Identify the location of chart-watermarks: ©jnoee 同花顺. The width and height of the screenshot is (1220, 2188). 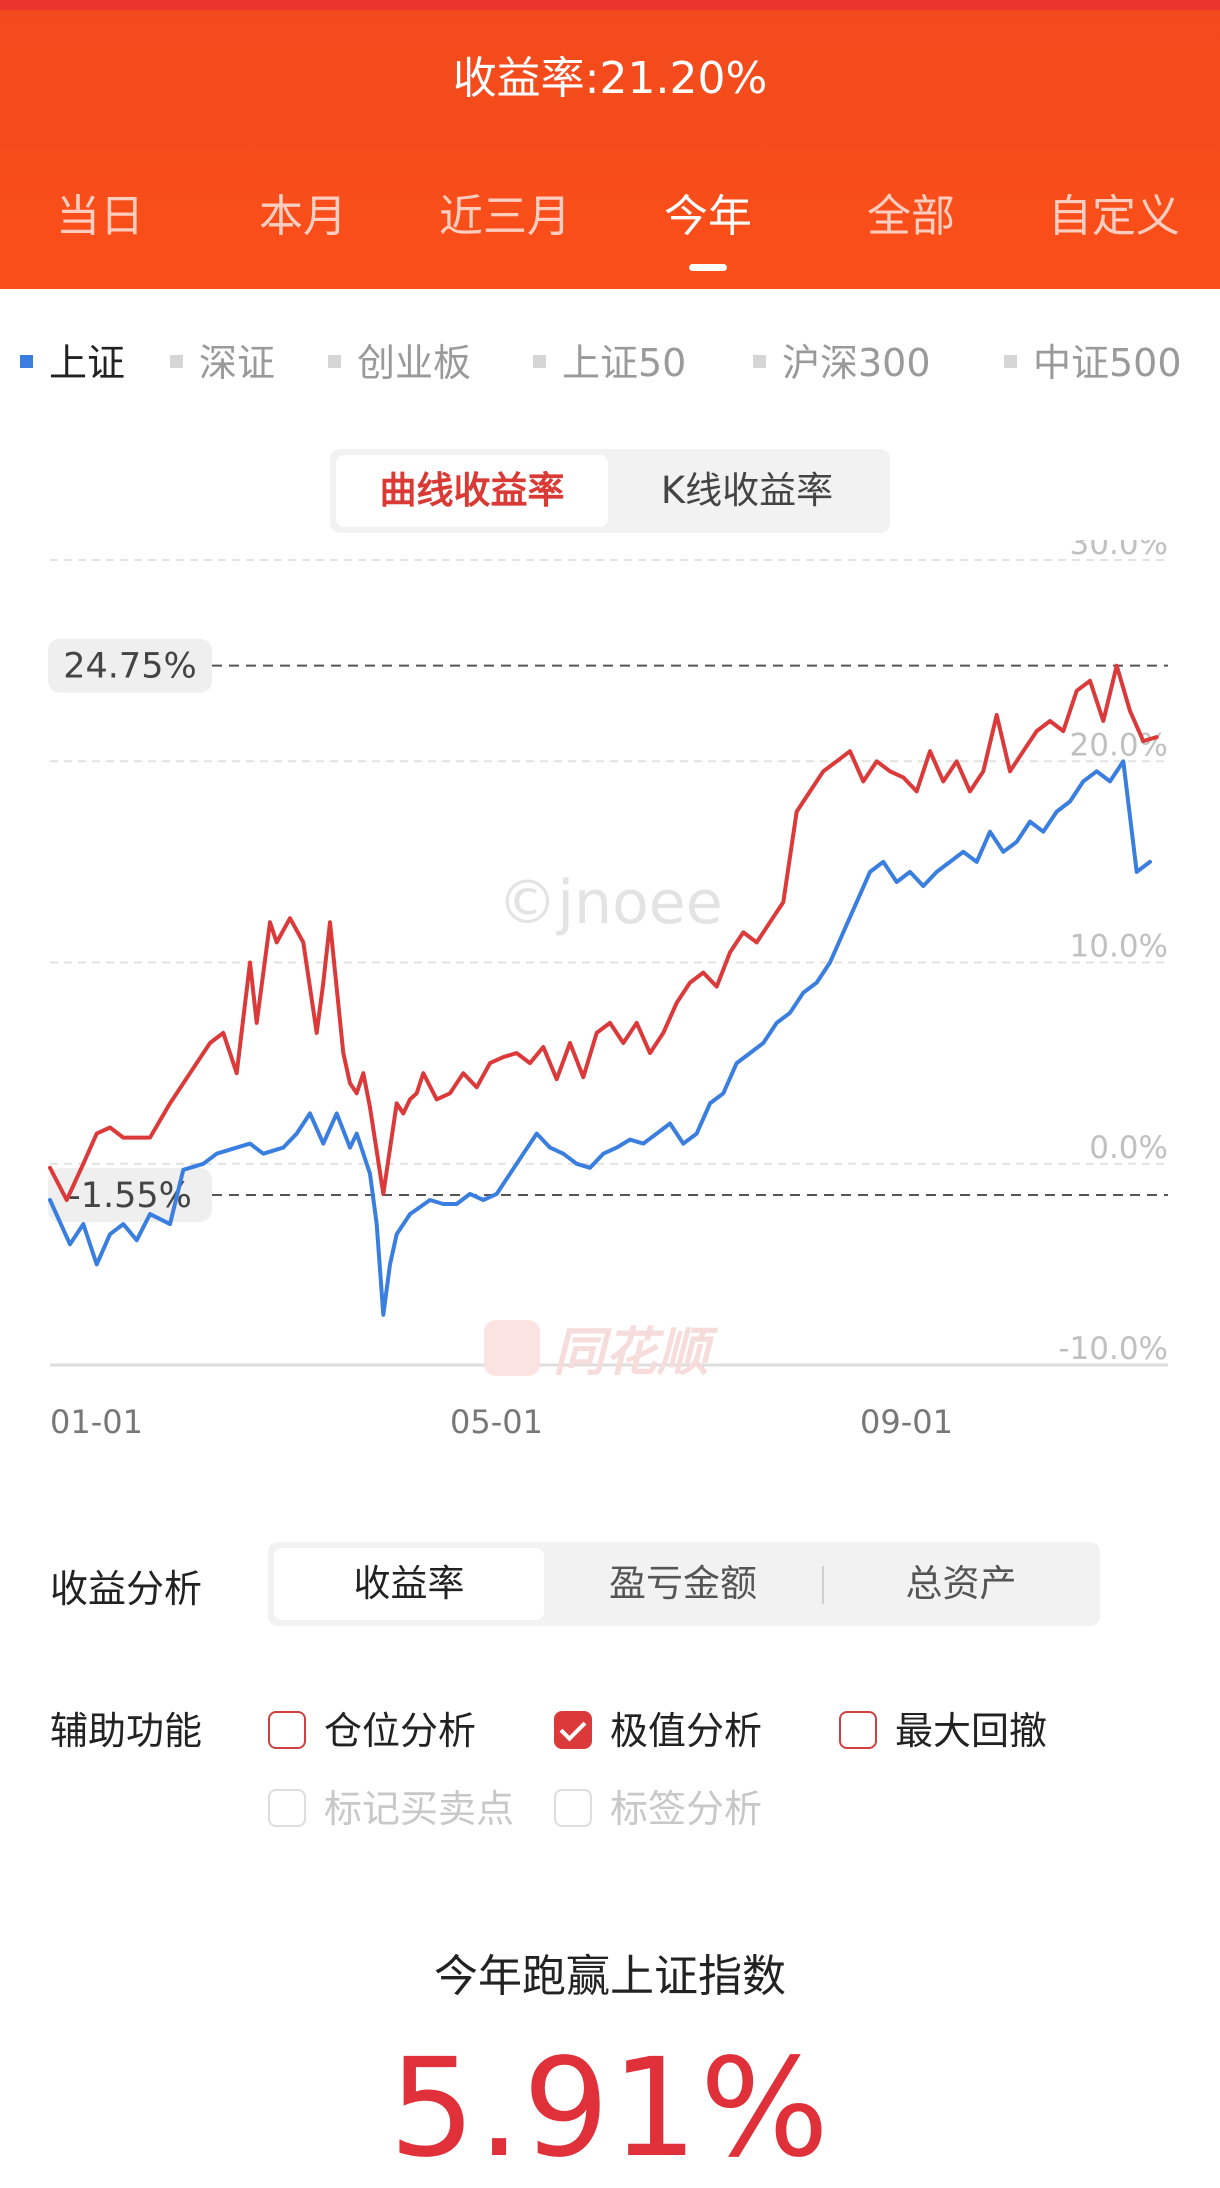
(603, 1125).